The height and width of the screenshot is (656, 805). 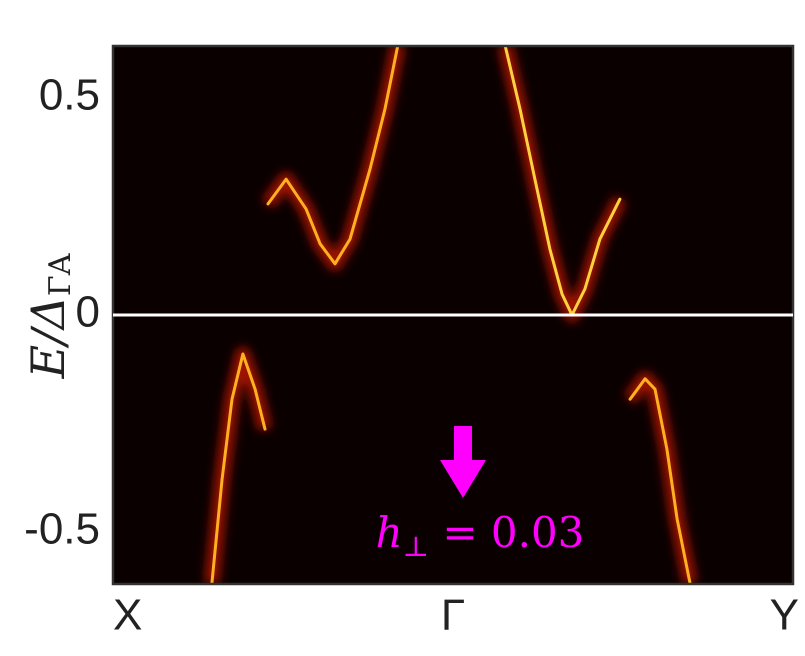 I want to click on annotation-symbol: h, so click(x=389, y=532).